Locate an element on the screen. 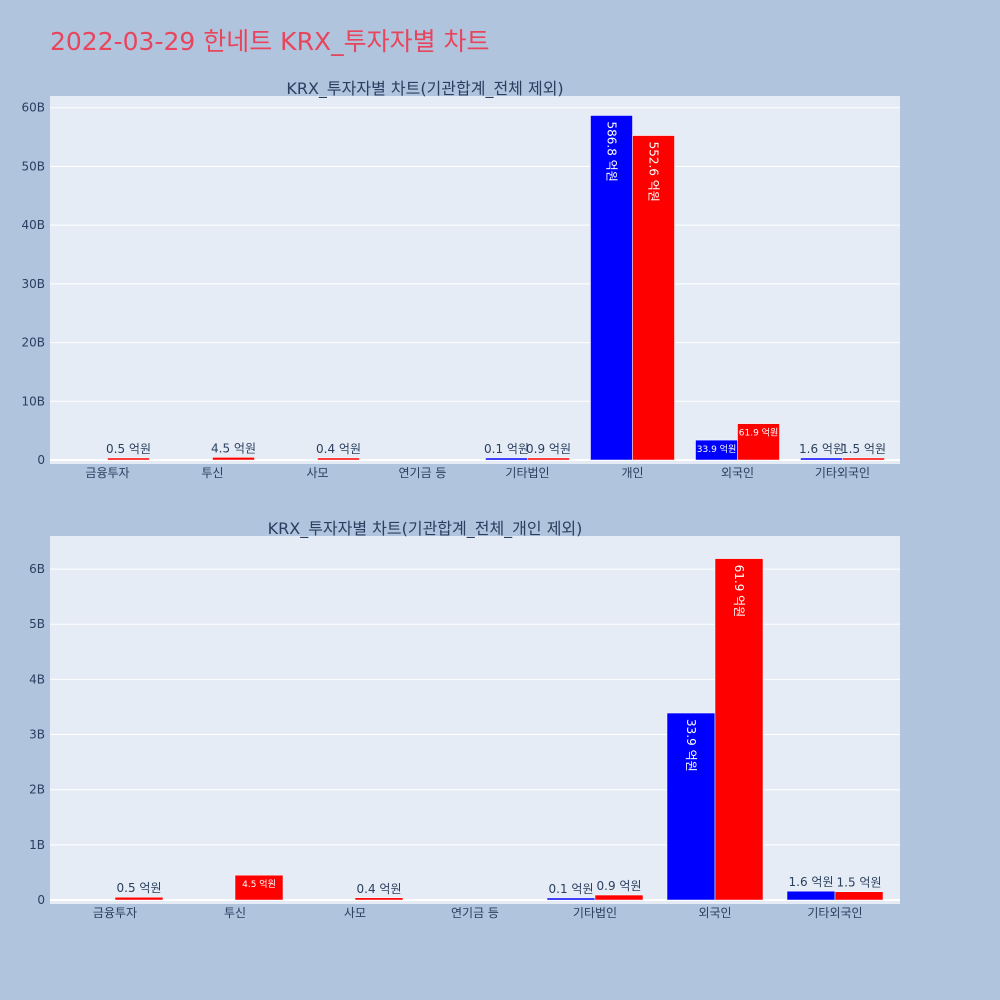  chart-title: KRX_투자자별 차트(기관합계_전체 제외) is located at coordinates (424, 89).